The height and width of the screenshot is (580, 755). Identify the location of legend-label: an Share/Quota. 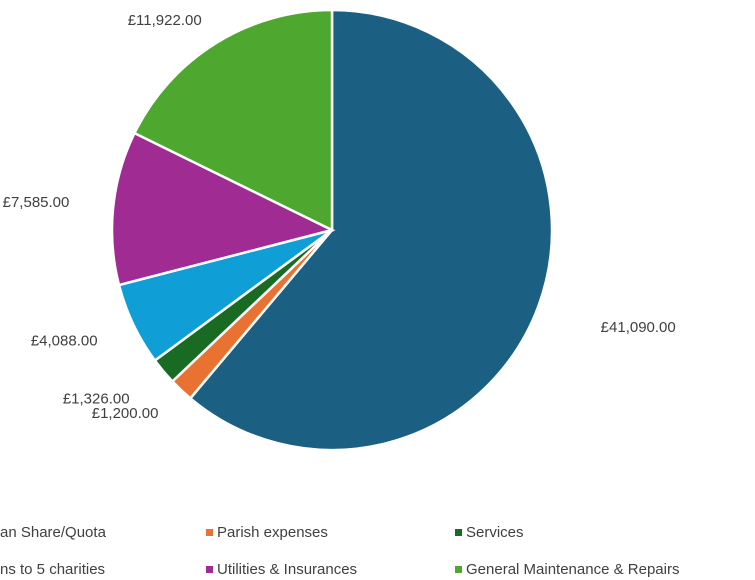
(53, 532).